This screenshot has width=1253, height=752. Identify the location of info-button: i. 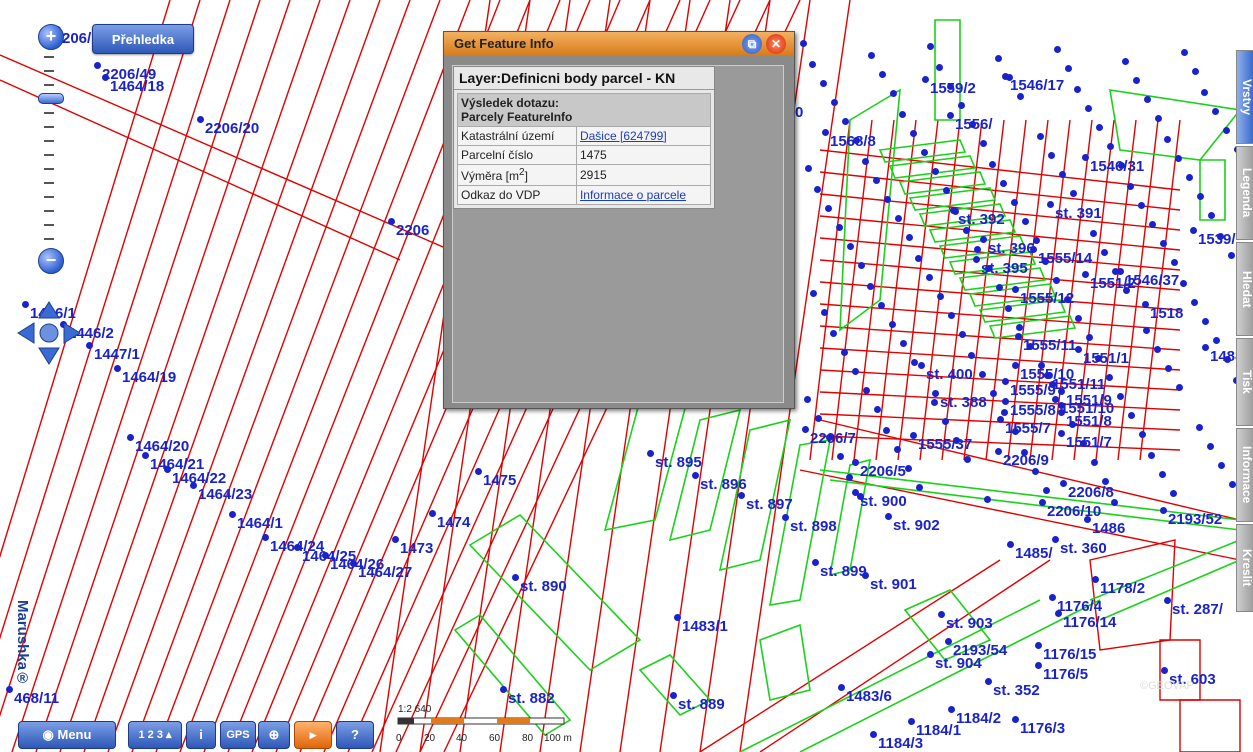
(201, 735).